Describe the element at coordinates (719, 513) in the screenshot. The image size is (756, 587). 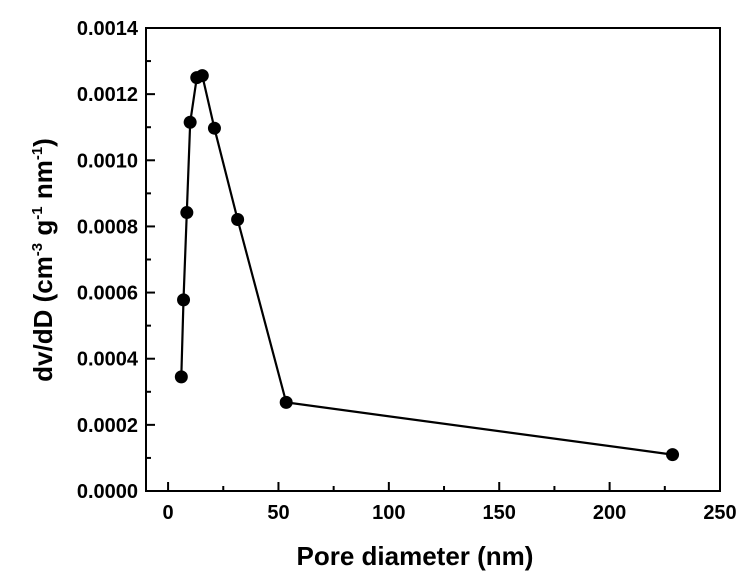
I see `x-tick-label: 250` at that location.